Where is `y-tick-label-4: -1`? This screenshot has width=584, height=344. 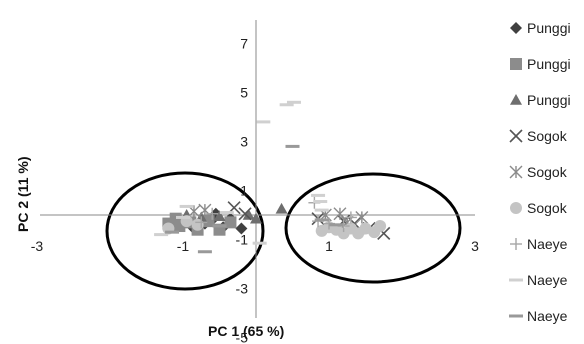 y-tick-label-4: -1 is located at coordinates (242, 240).